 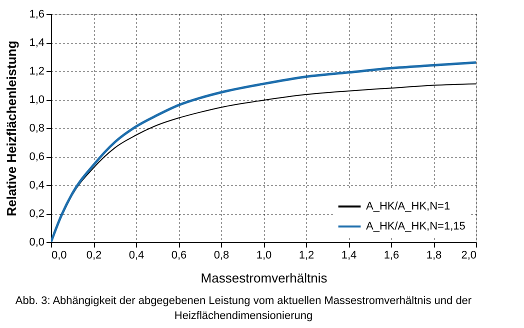 What do you see at coordinates (36, 242) in the screenshot?
I see `y-tick-label: 0,0` at bounding box center [36, 242].